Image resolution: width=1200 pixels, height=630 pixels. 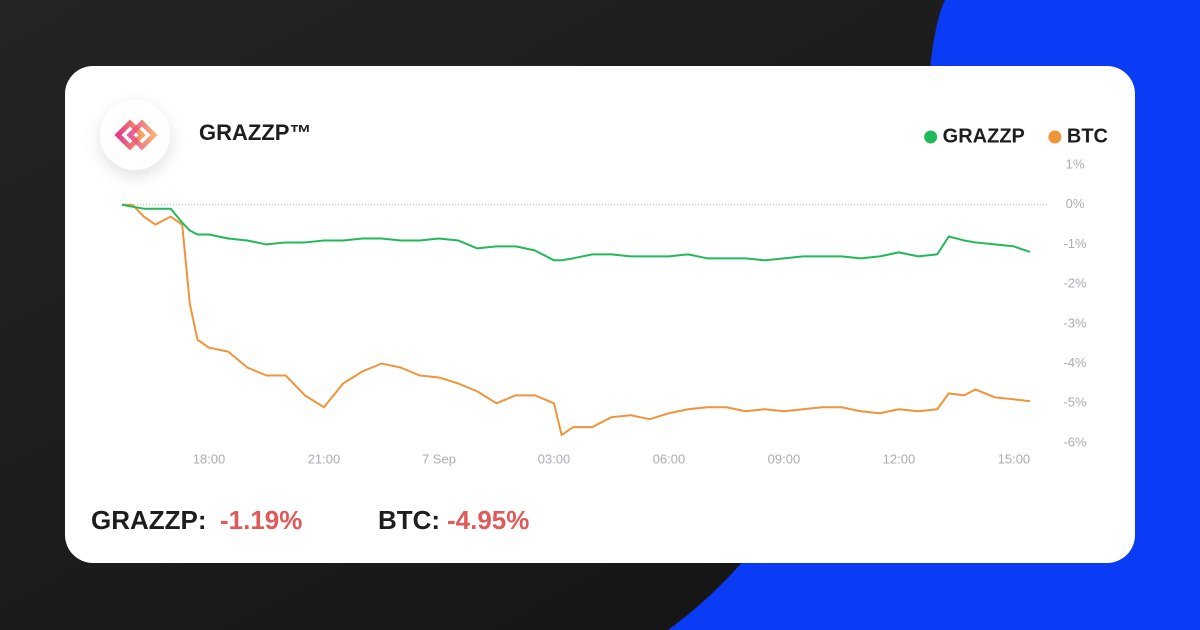 What do you see at coordinates (1075, 402) in the screenshot?
I see `y-tick-label: -5%` at bounding box center [1075, 402].